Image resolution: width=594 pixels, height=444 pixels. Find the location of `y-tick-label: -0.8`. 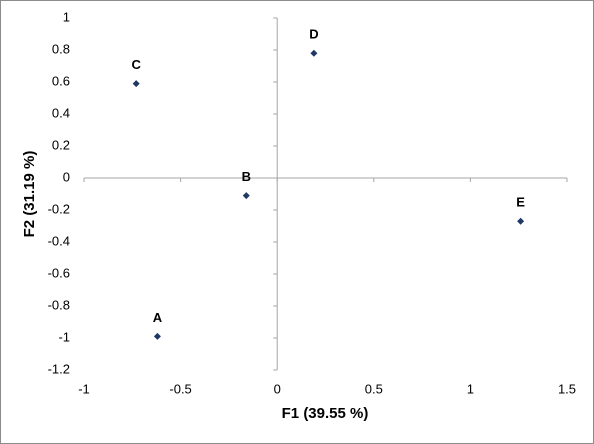

y-tick-label: -0.8 is located at coordinates (59, 304).